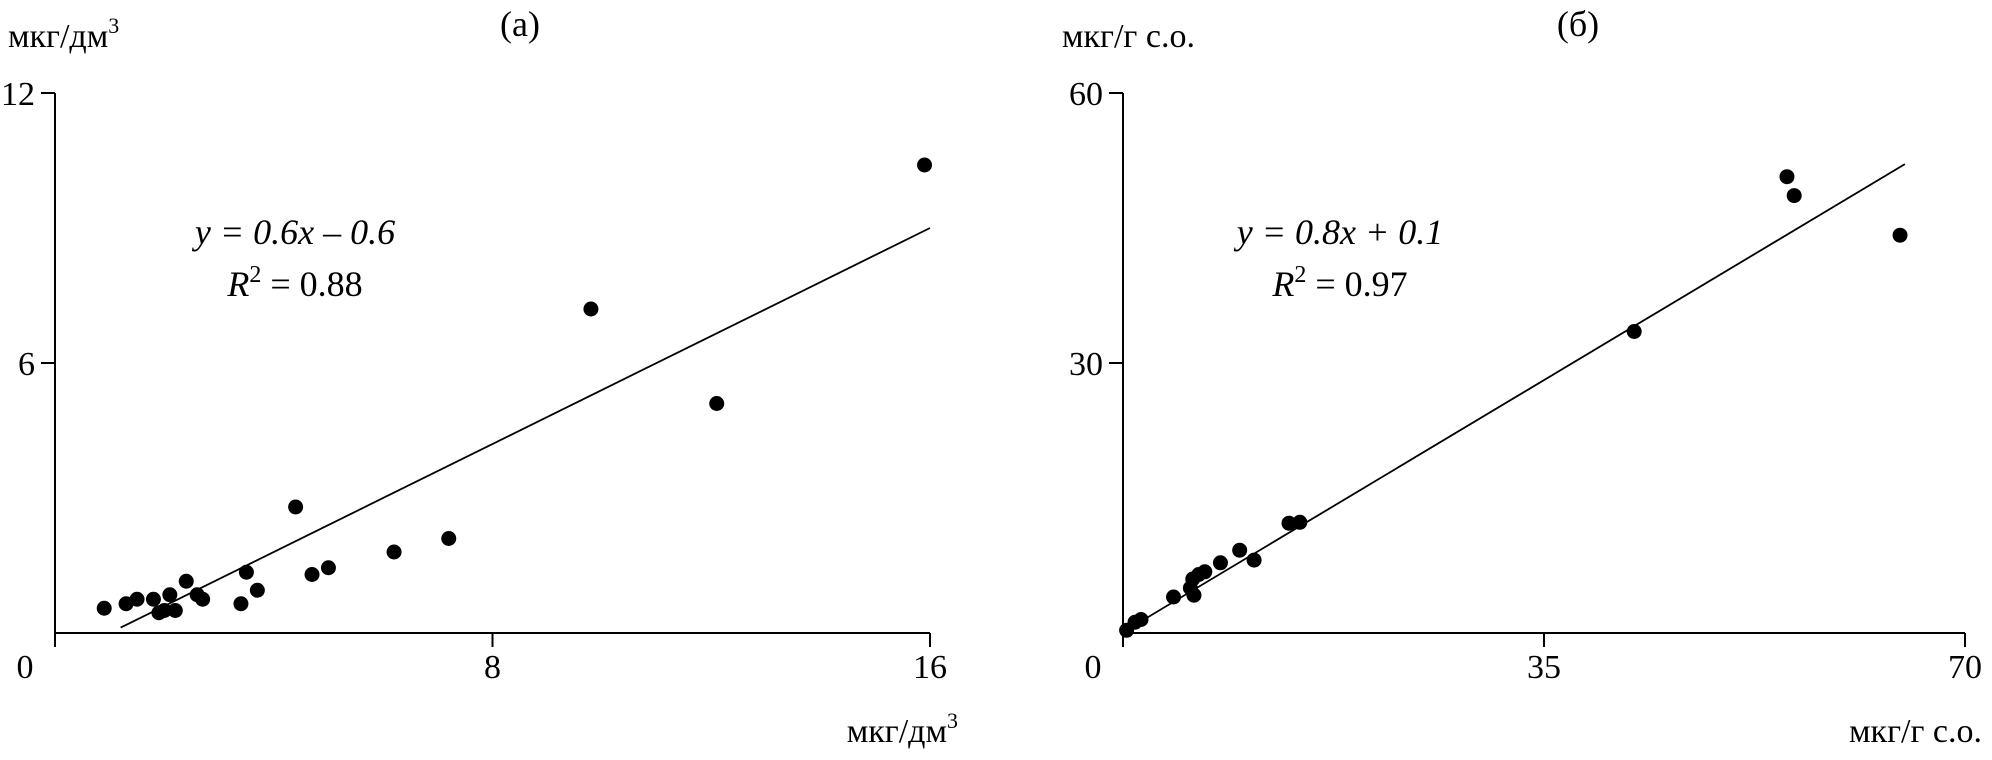 This screenshot has width=1992, height=760. I want to click on panel-b-equation: y = 0.8x + 0.1, so click(1339, 232).